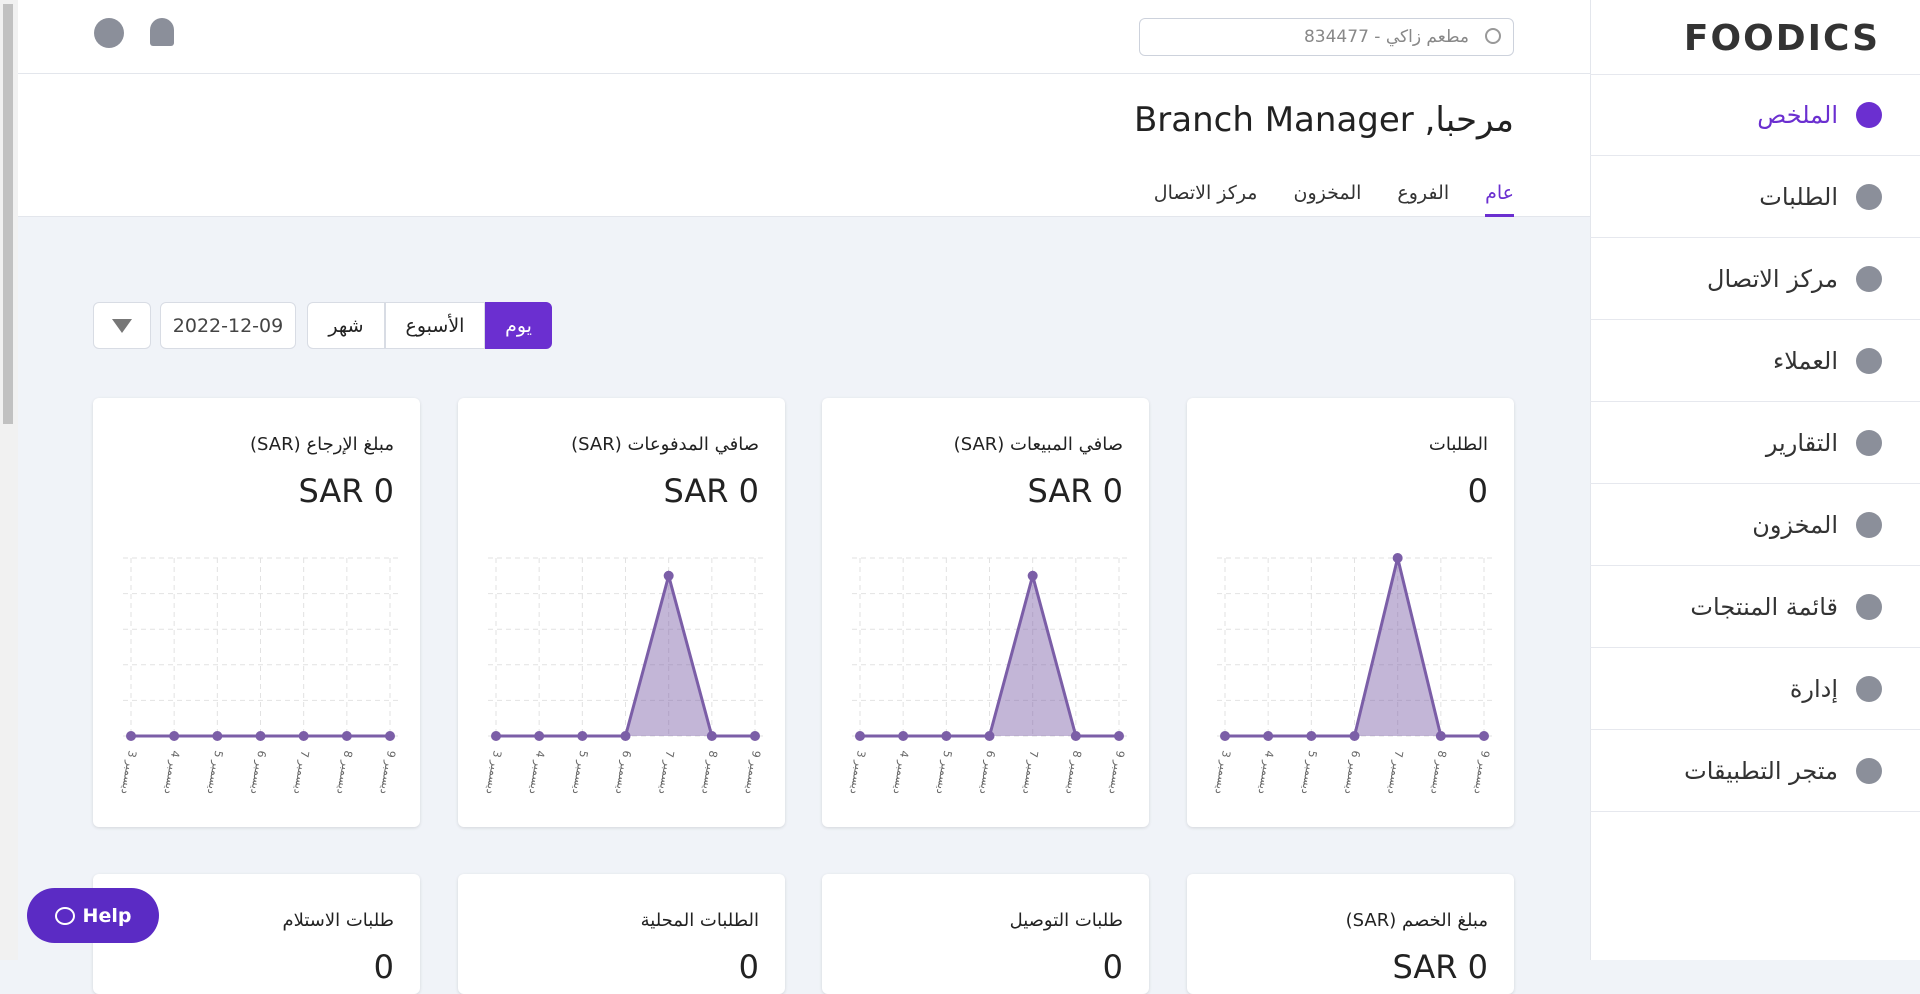 The height and width of the screenshot is (994, 1920). Describe the element at coordinates (1066, 920) in the screenshot. I see `card-title: طلبات التوصيل` at that location.